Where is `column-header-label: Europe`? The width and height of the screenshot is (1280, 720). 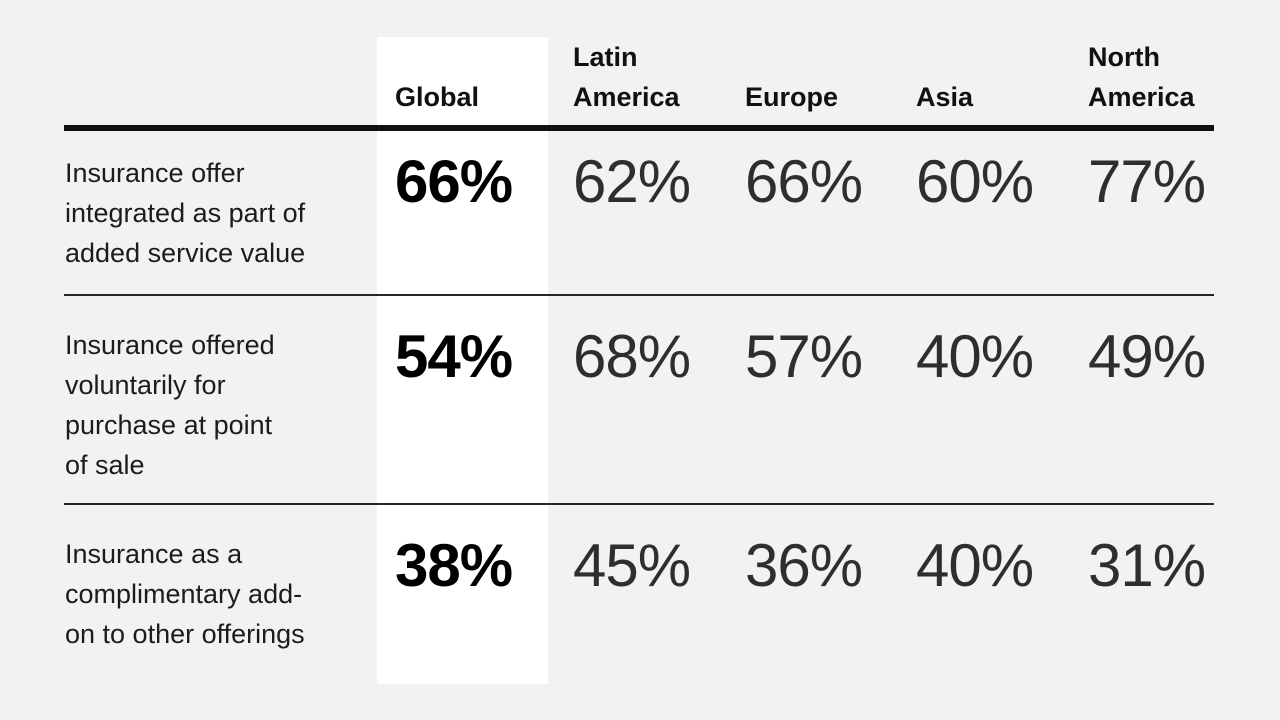
column-header-label: Europe is located at coordinates (792, 97).